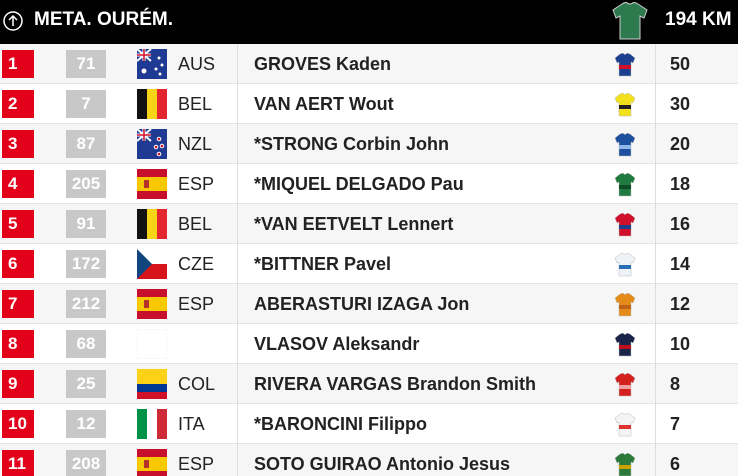 This screenshot has height=476, width=738. What do you see at coordinates (680, 104) in the screenshot?
I see `points: 30` at bounding box center [680, 104].